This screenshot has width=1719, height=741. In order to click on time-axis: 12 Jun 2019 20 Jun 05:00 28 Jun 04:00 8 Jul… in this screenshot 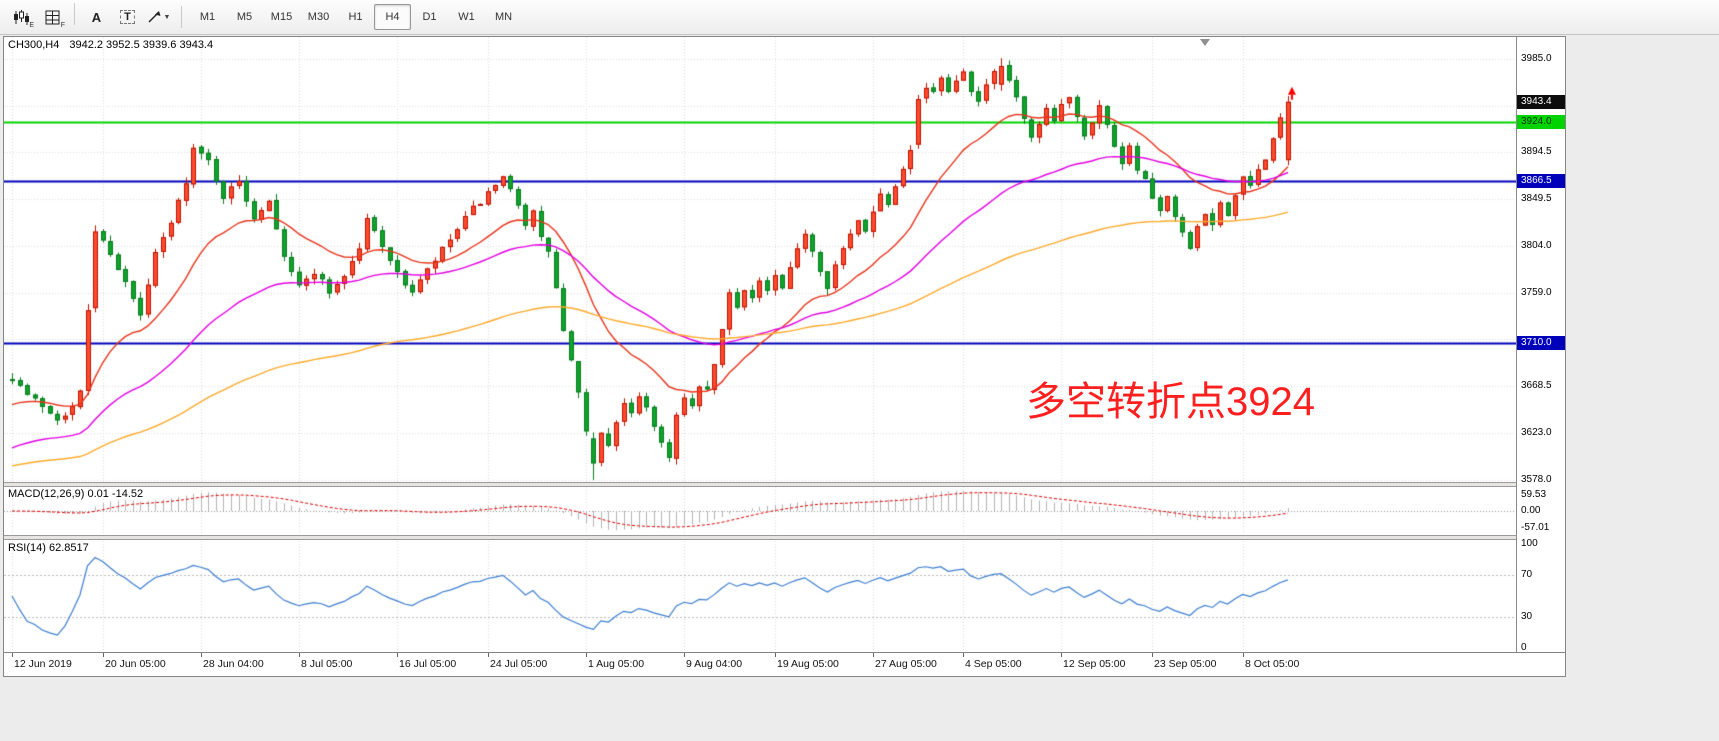, I will do `click(784, 664)`.